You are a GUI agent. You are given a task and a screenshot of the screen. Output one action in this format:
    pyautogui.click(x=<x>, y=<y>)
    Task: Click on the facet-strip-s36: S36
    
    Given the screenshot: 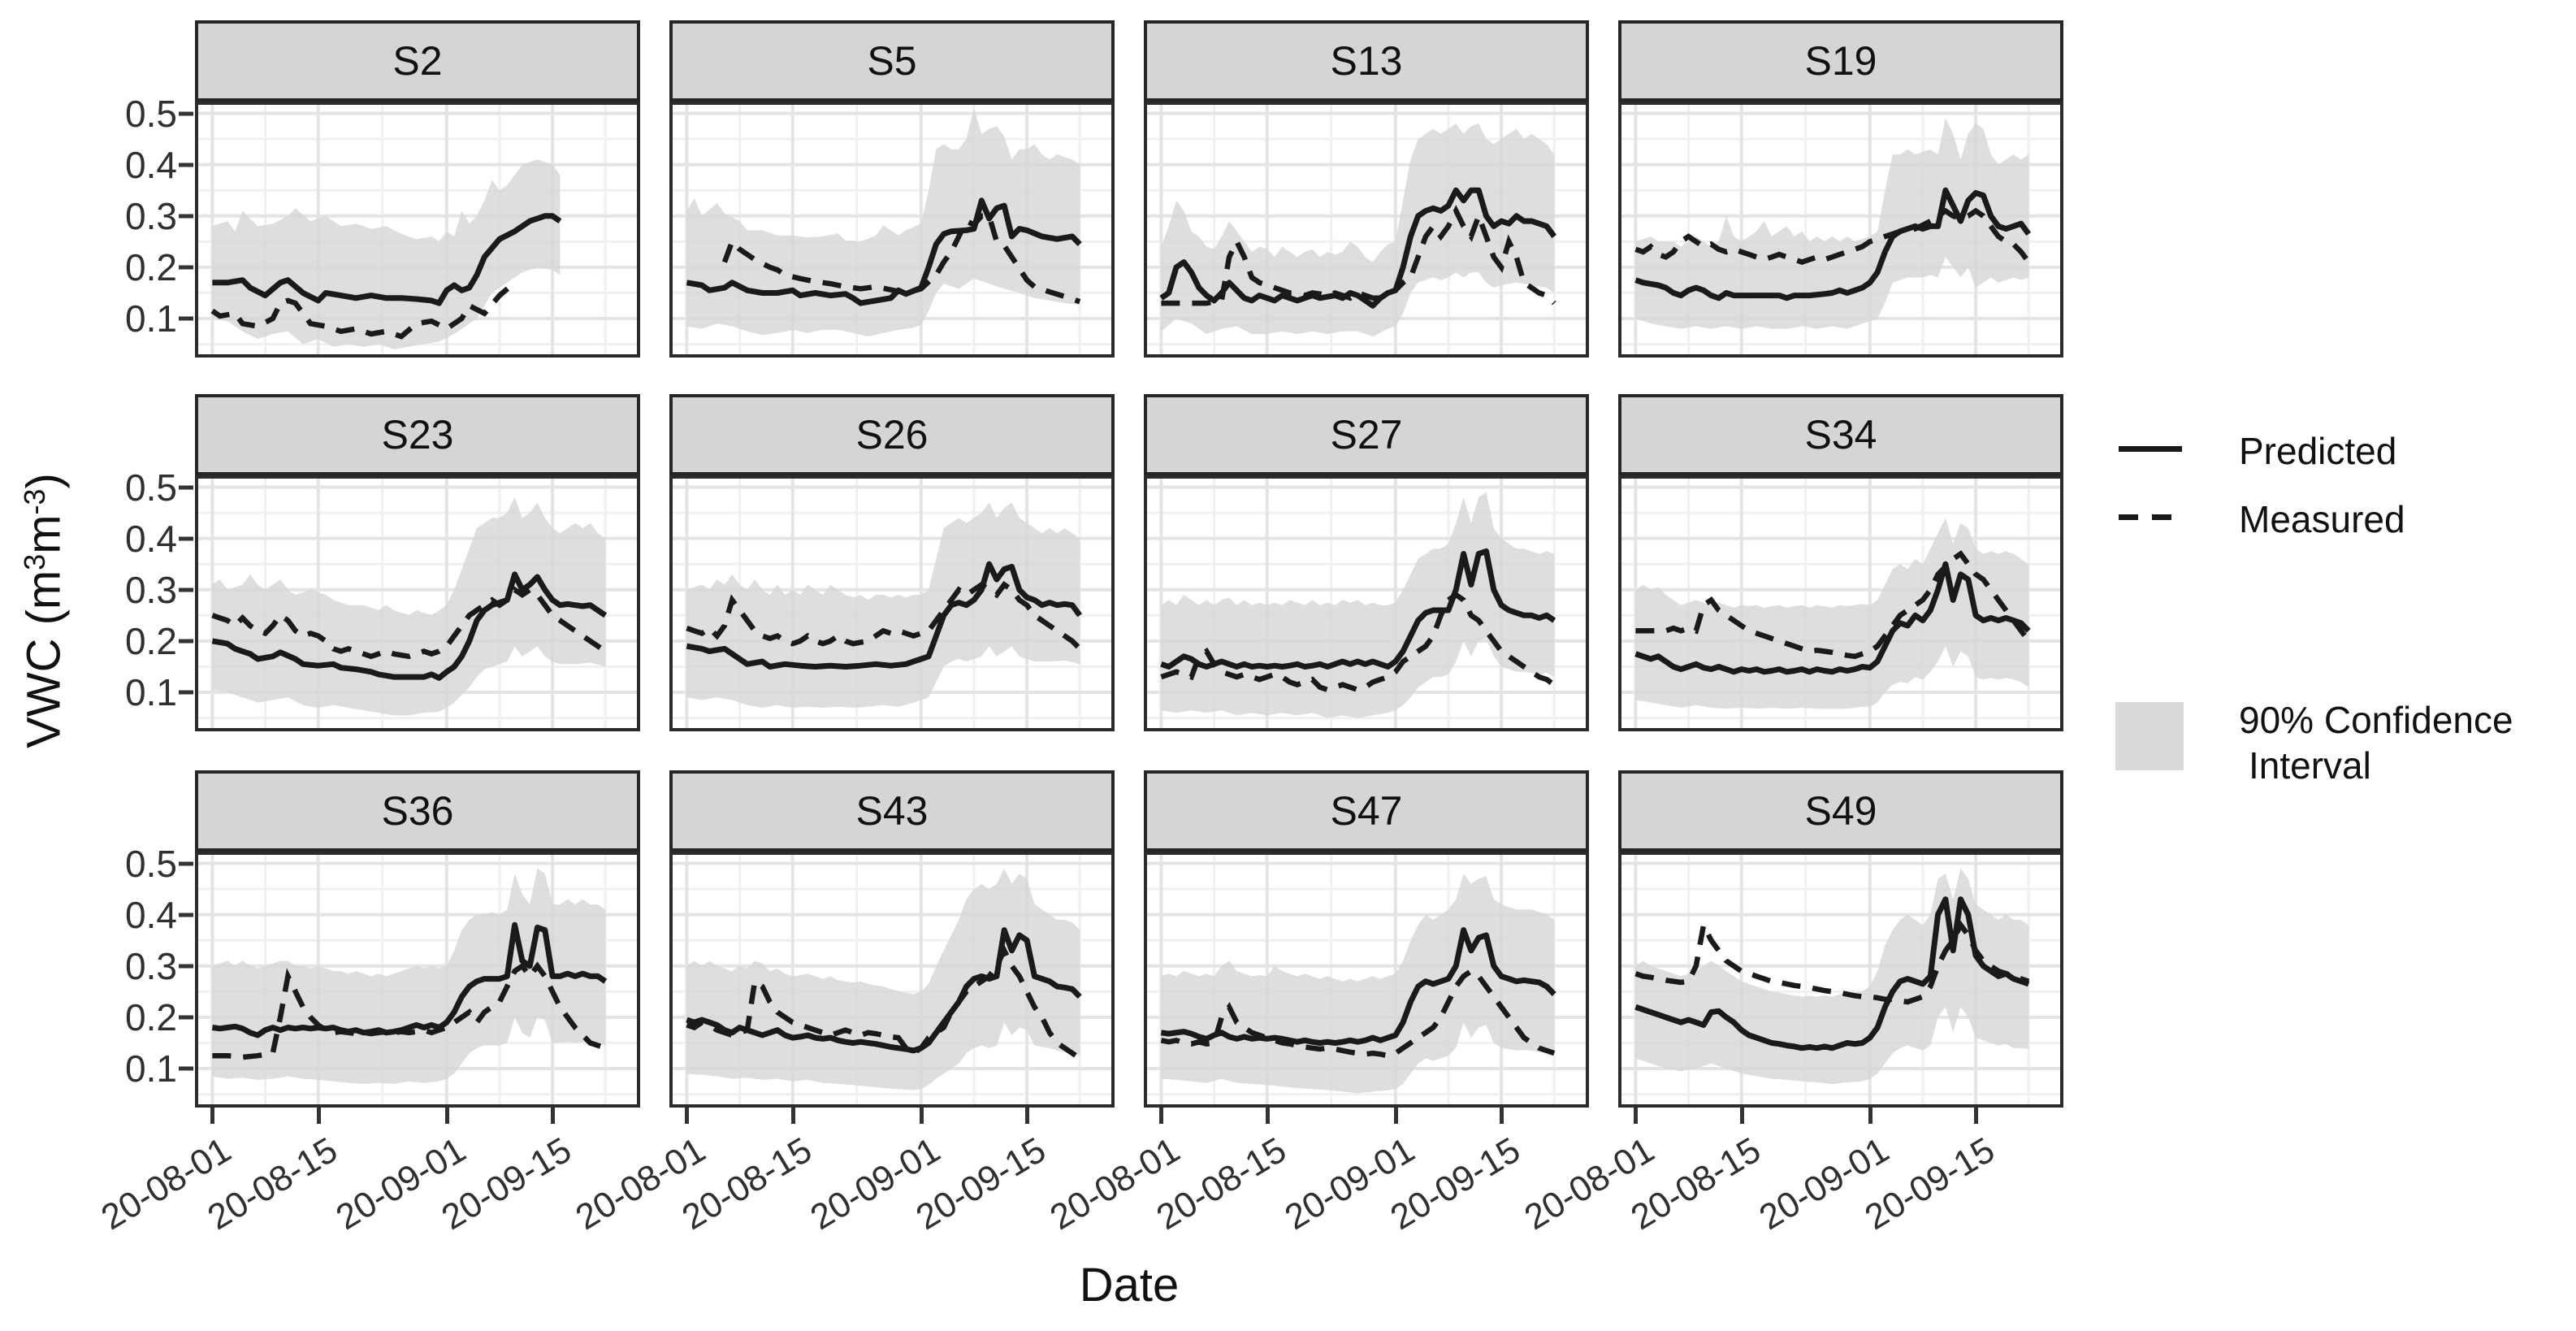 What is the action you would take?
    pyautogui.click(x=418, y=811)
    